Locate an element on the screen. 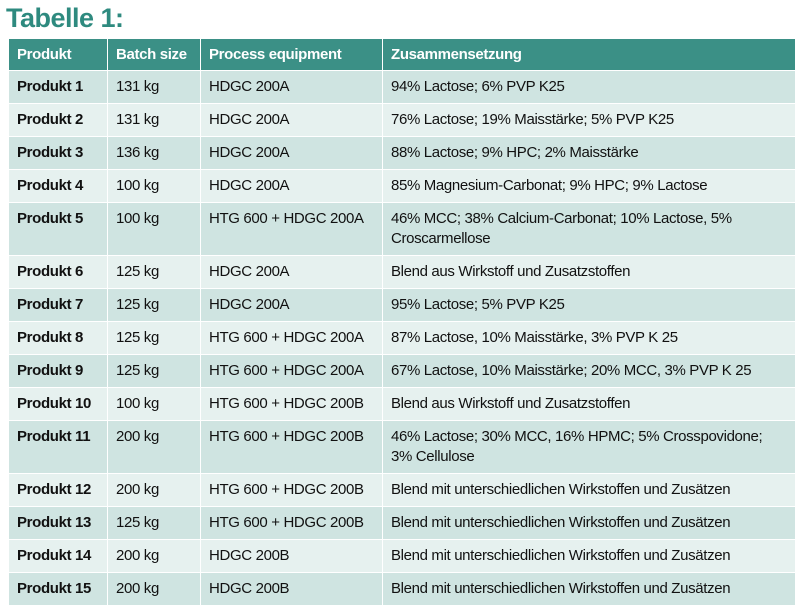 The width and height of the screenshot is (800, 606). product-cell: Produkt 15 is located at coordinates (58, 589).